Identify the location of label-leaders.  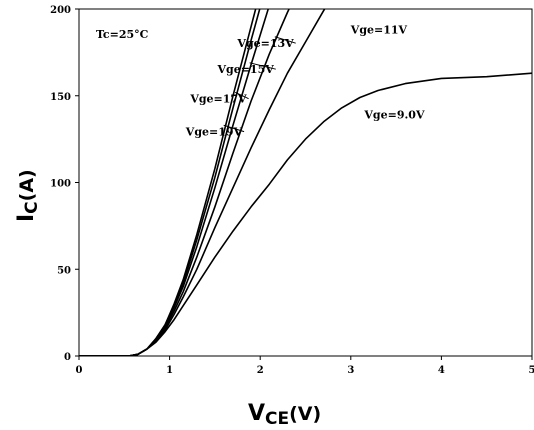
(259, 84).